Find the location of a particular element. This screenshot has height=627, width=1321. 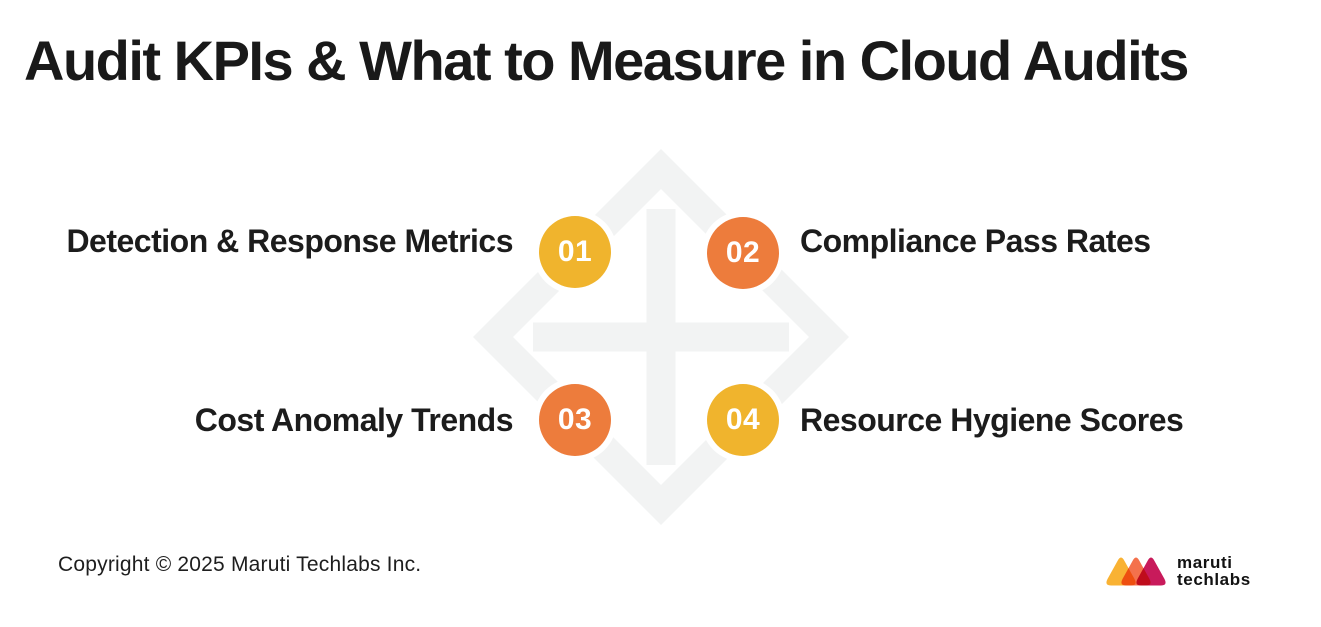

kpi-number-badge-02: 02 is located at coordinates (743, 253).